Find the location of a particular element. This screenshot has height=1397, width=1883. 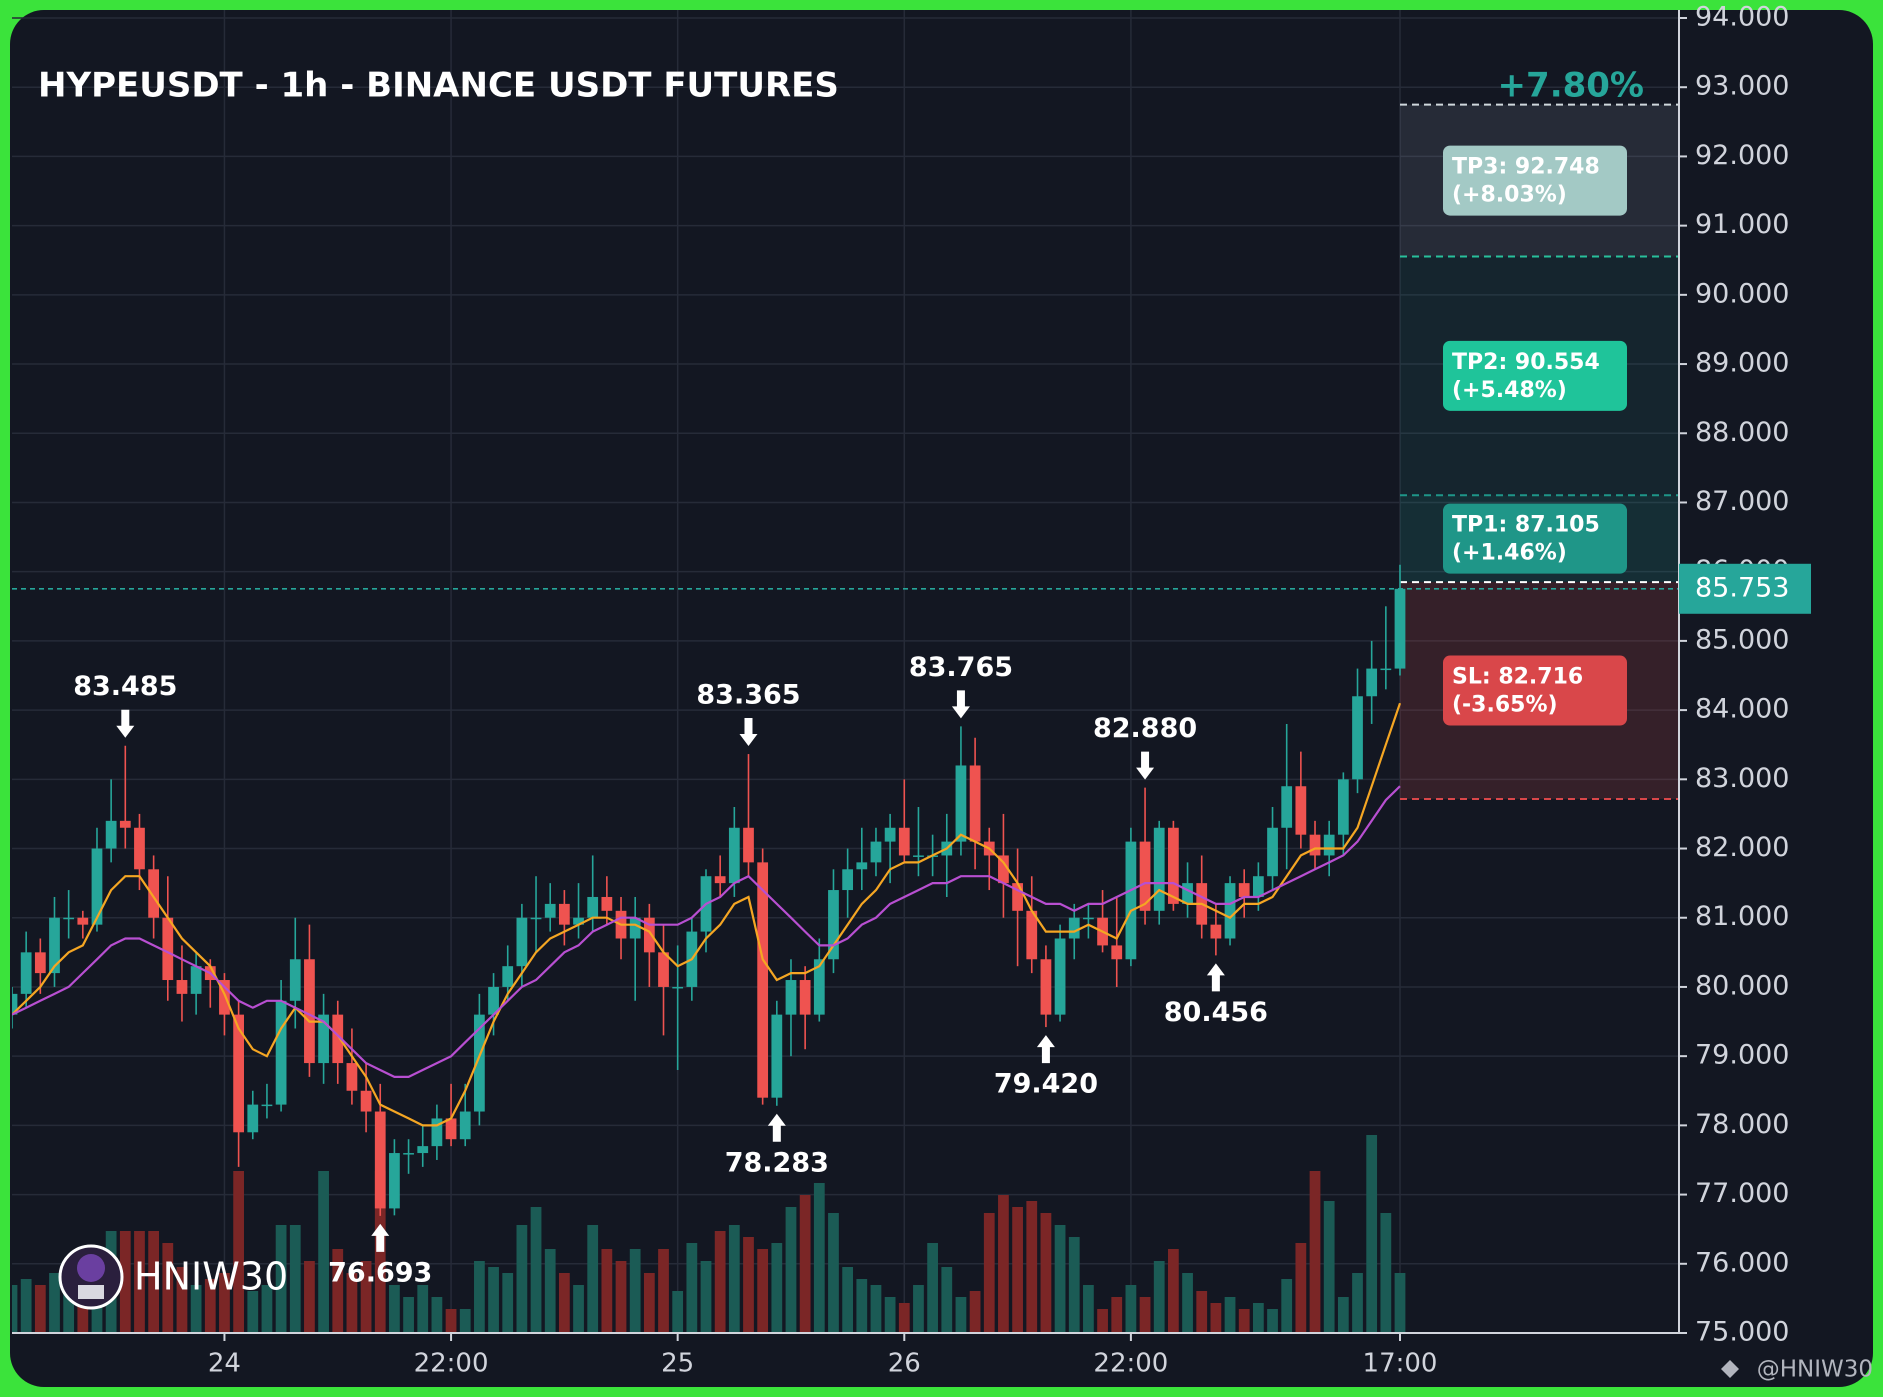

x-tick-label: 22:00 is located at coordinates (1130, 1364).